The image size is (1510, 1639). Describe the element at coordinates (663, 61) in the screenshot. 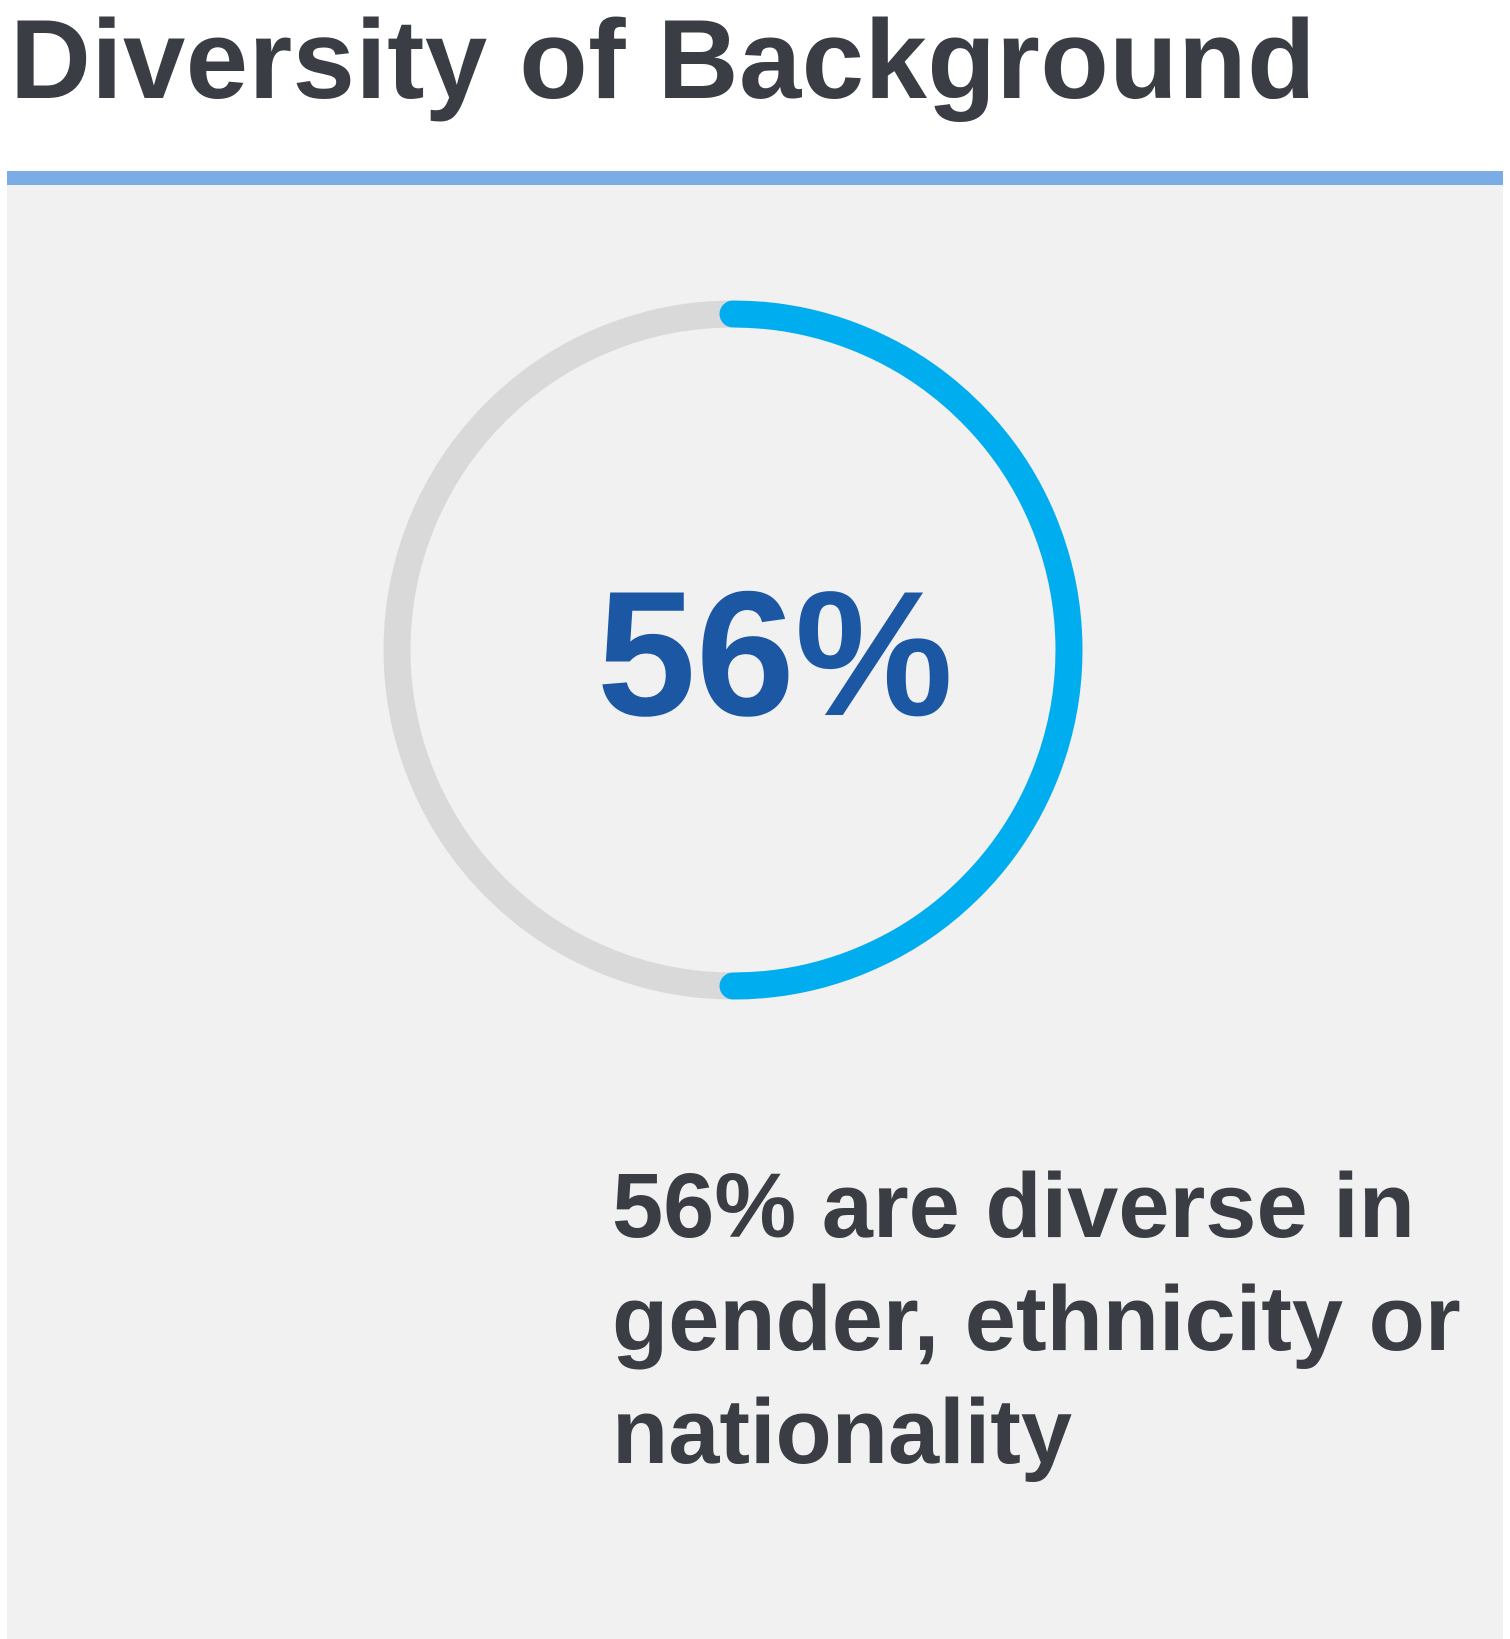

I see `page-title: Diversity of Background` at that location.